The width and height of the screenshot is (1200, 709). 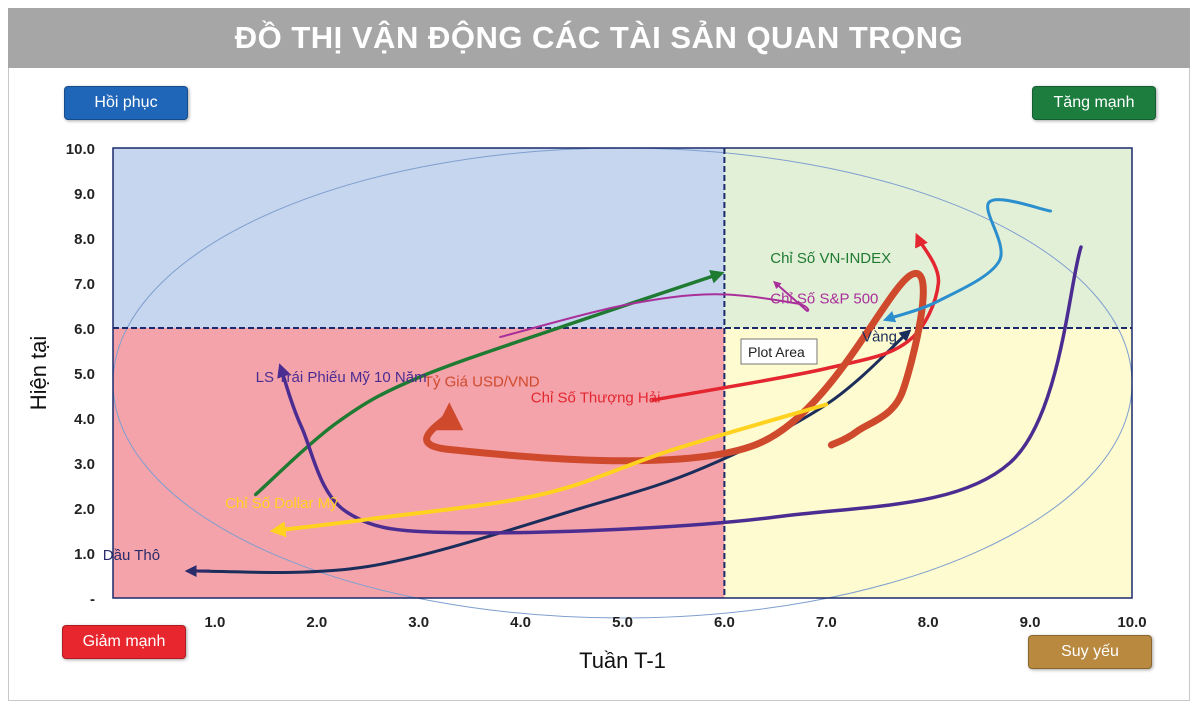 What do you see at coordinates (84, 419) in the screenshot?
I see `y-tick-label: 4.0` at bounding box center [84, 419].